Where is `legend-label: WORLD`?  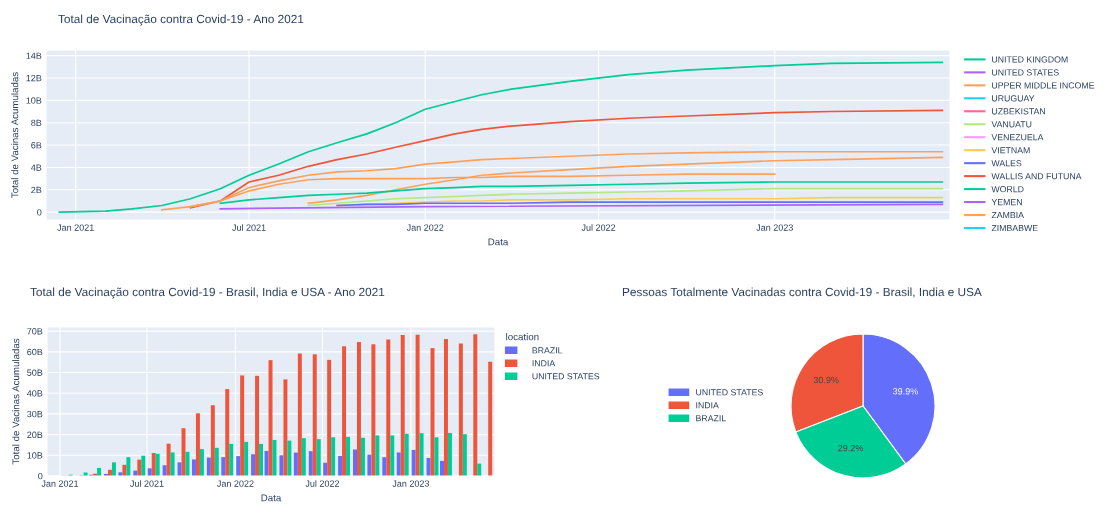
legend-label: WORLD is located at coordinates (1007, 189).